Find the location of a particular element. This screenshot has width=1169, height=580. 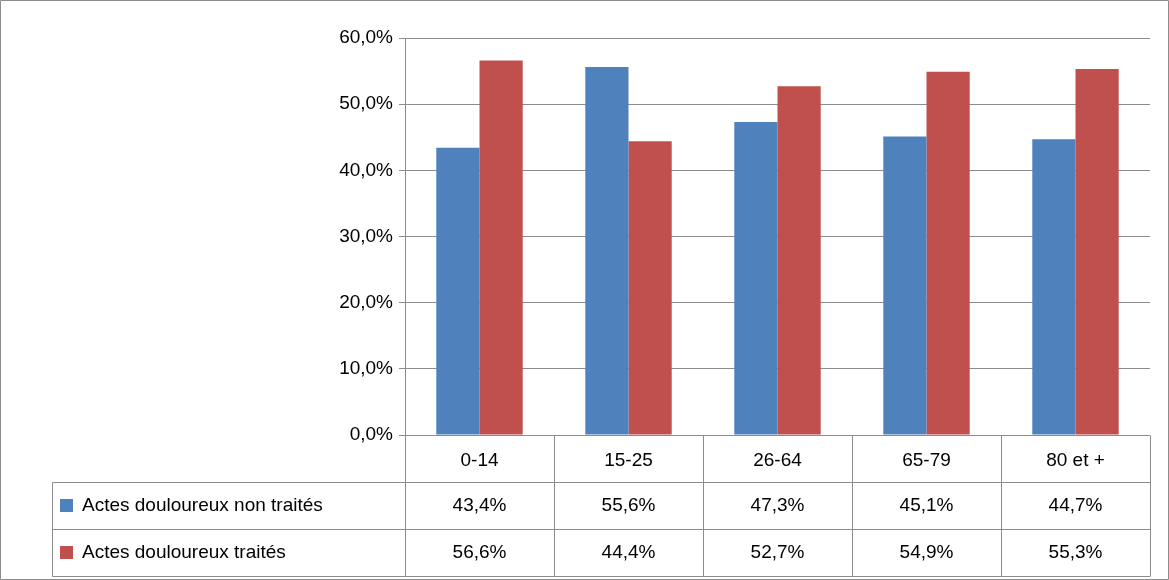

data-label: 56,6% is located at coordinates (479, 552).